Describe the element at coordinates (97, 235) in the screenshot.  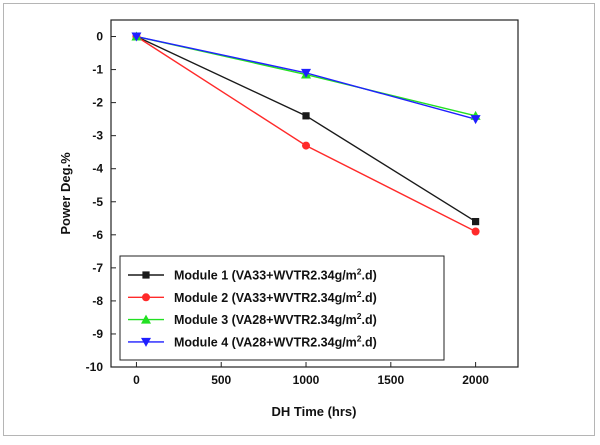
I see `y-tick-label: -6` at that location.